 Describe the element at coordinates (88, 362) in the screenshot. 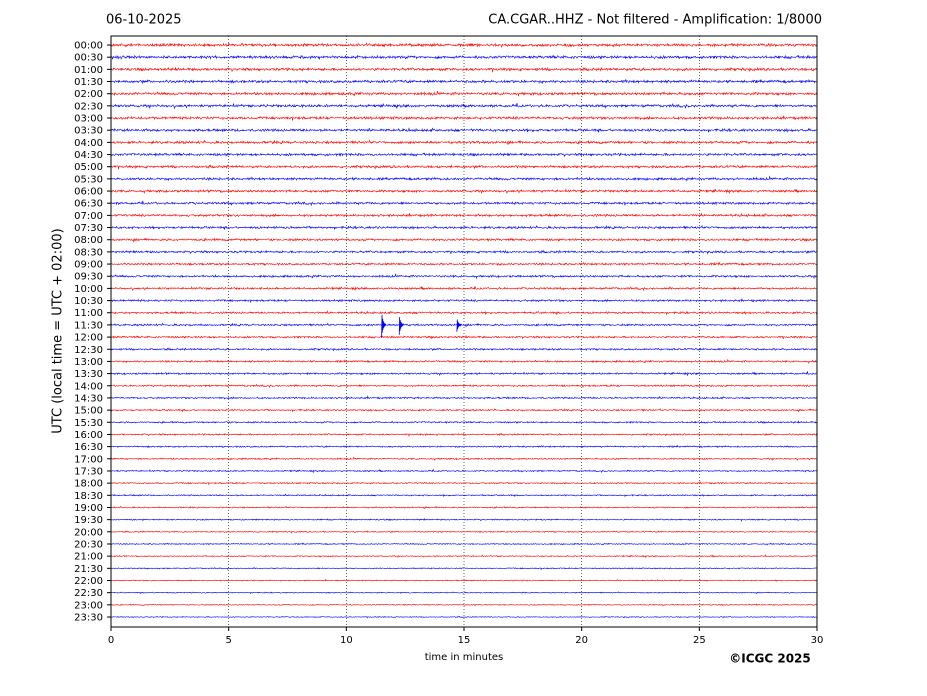

I see `y-tick-label: 13:00` at that location.